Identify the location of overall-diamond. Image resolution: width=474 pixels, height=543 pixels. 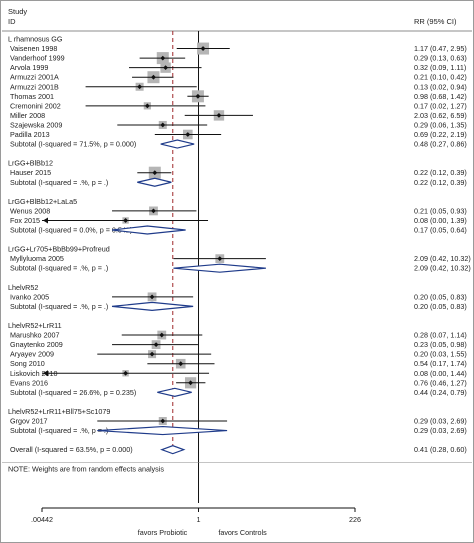
(173, 450).